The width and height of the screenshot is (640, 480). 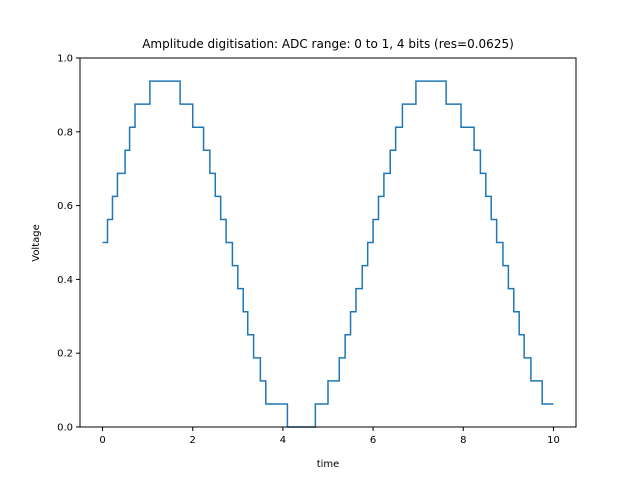 I want to click on y-tick-label: 0.2, so click(x=65, y=354).